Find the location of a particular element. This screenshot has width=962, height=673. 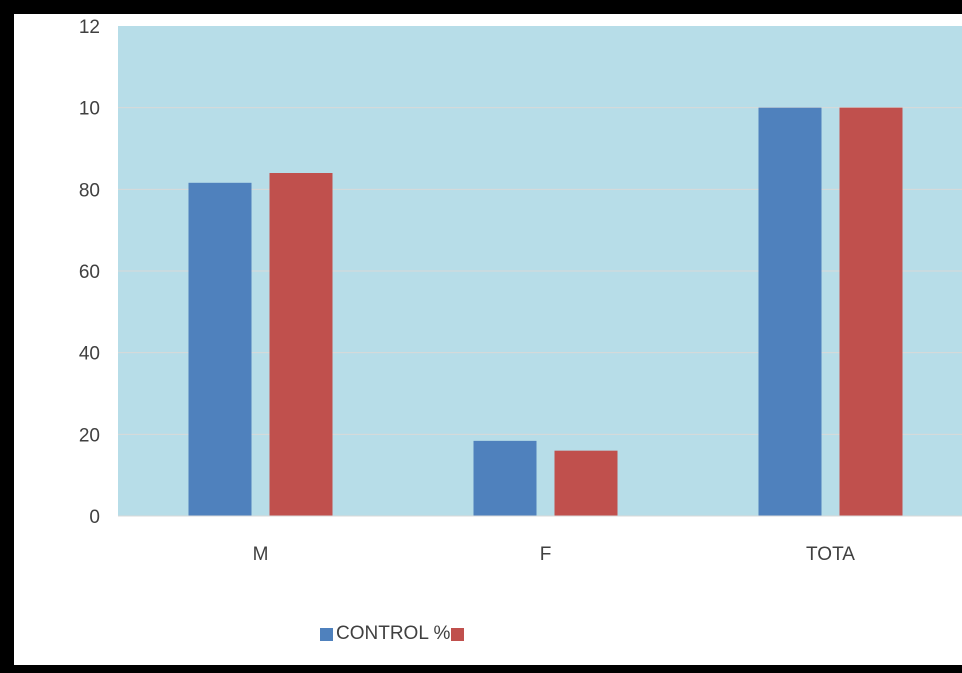

legend-label-series-1: CONTROL % is located at coordinates (393, 633).